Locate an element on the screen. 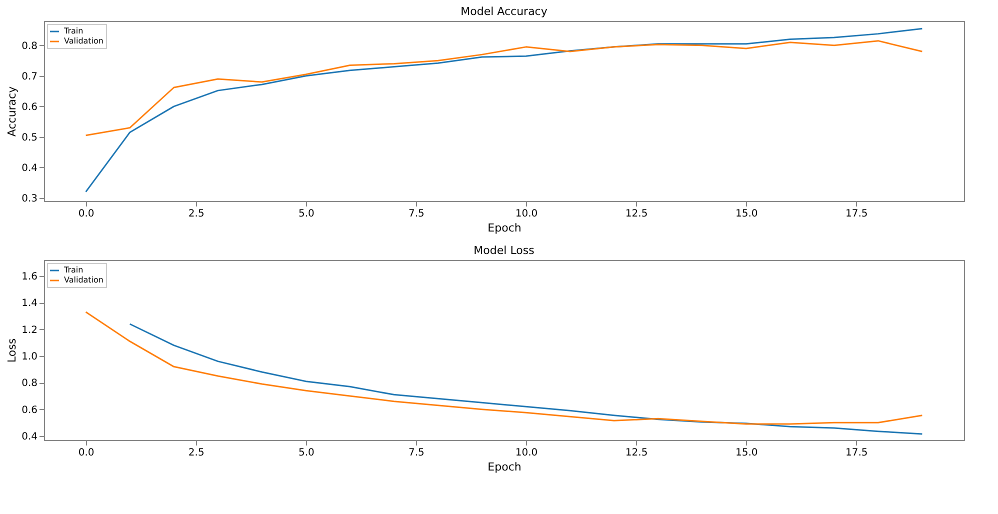  y-axis-title: Accuracy is located at coordinates (12, 111).